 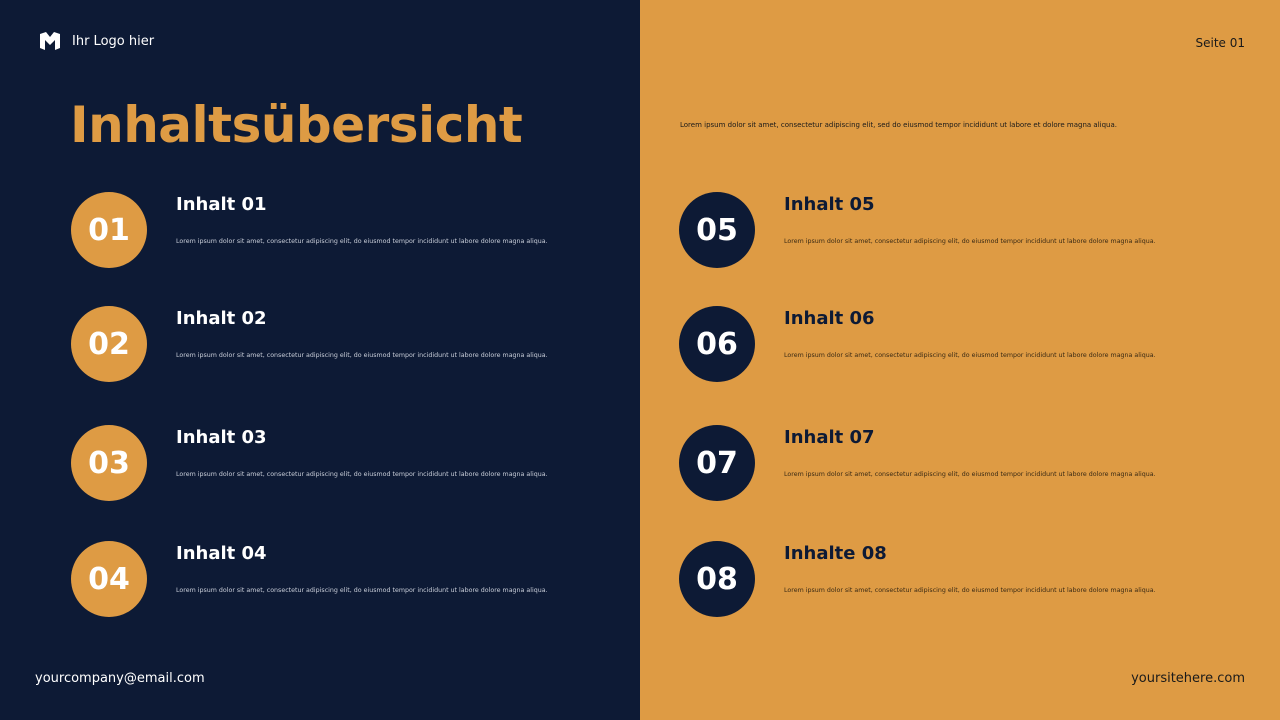 I want to click on item-number-badge: 01, so click(x=109, y=230).